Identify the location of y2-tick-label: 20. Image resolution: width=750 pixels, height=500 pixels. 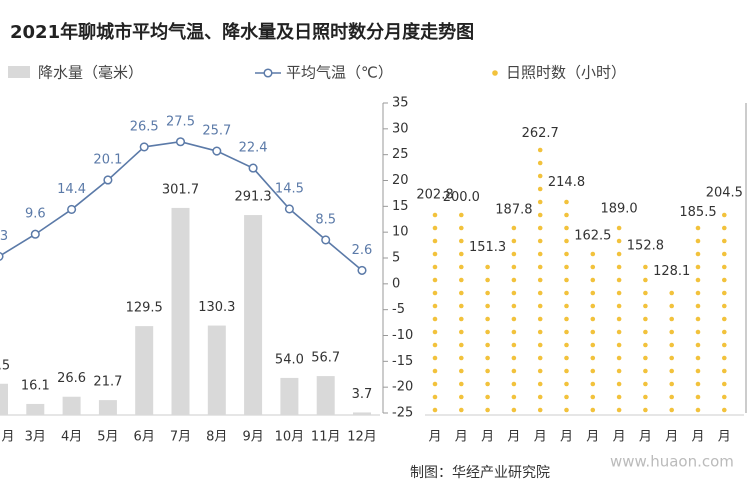
(400, 180).